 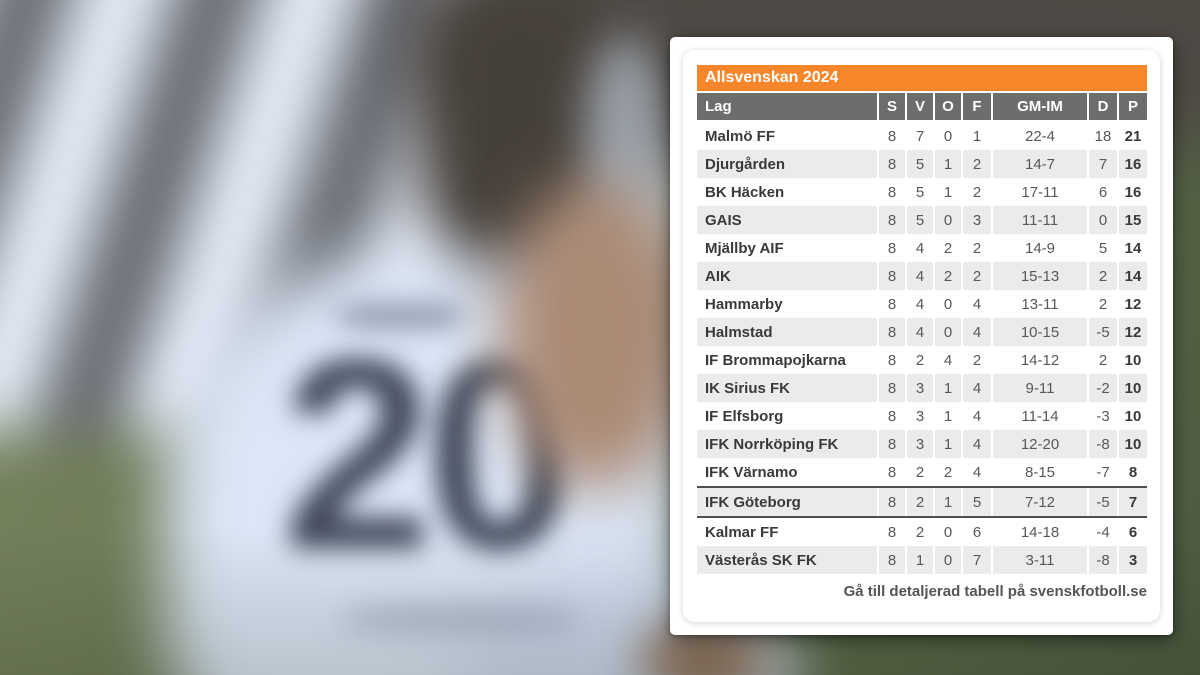 What do you see at coordinates (1133, 192) in the screenshot?
I see `stat-p: 16` at bounding box center [1133, 192].